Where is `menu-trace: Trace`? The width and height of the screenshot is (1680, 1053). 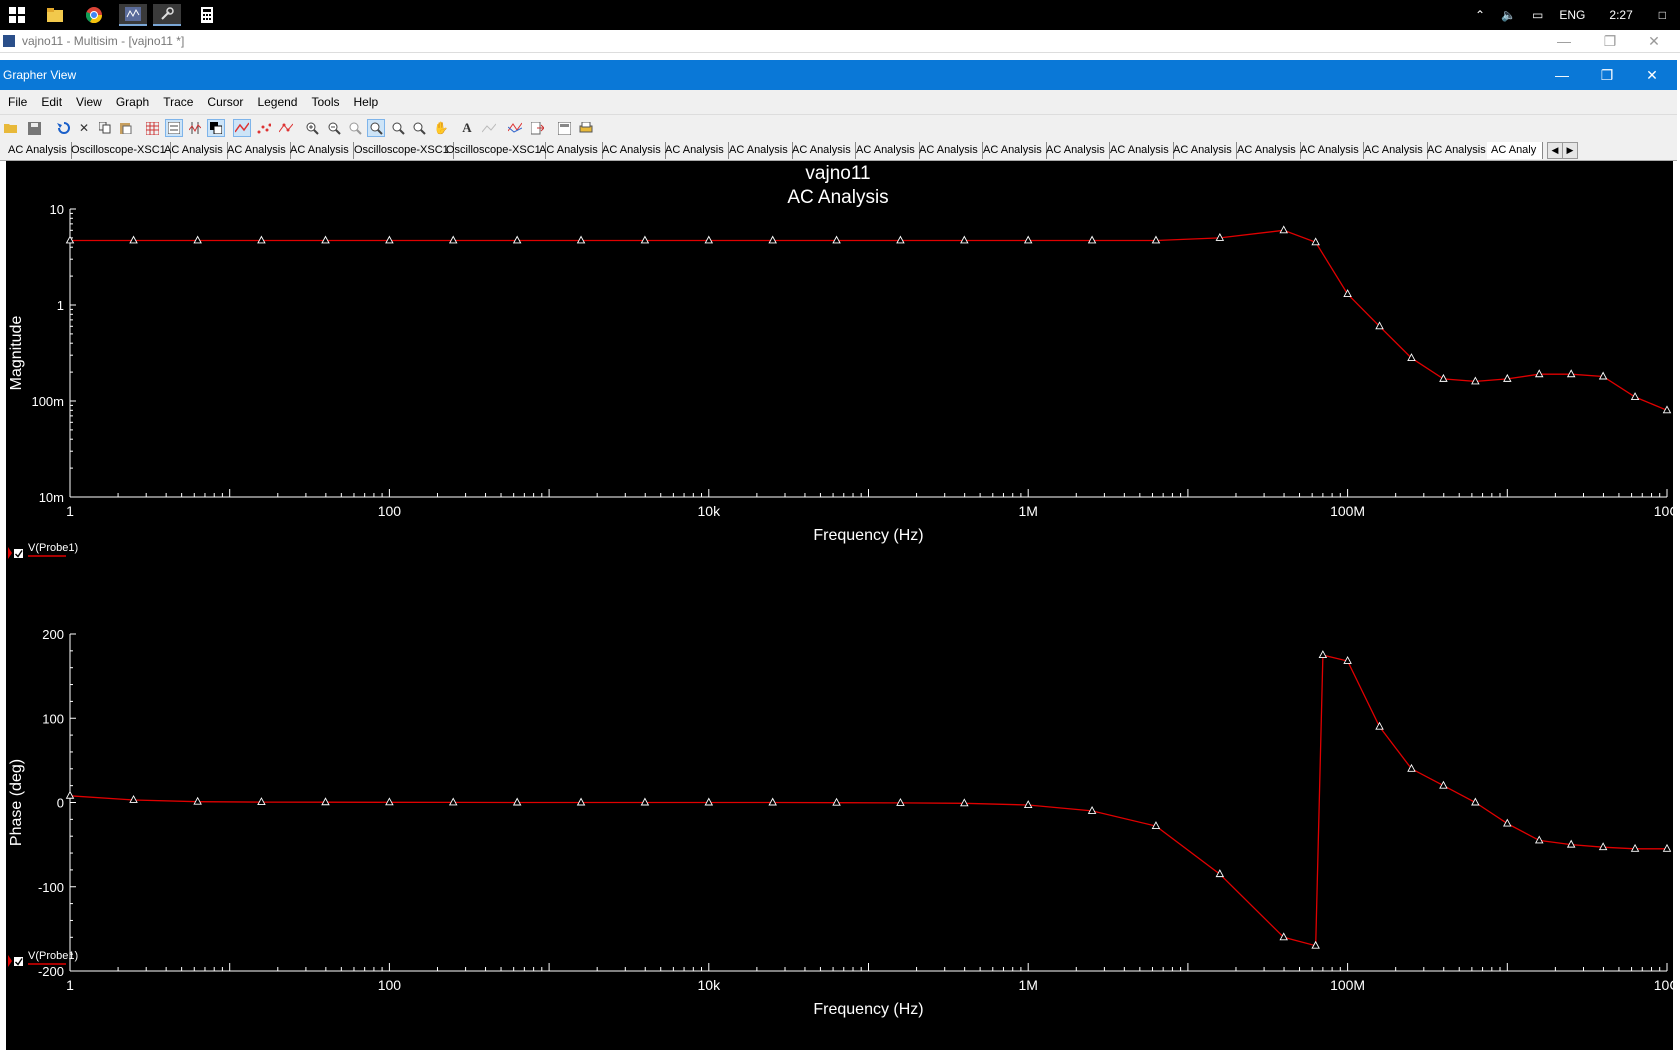 menu-trace: Trace is located at coordinates (178, 102).